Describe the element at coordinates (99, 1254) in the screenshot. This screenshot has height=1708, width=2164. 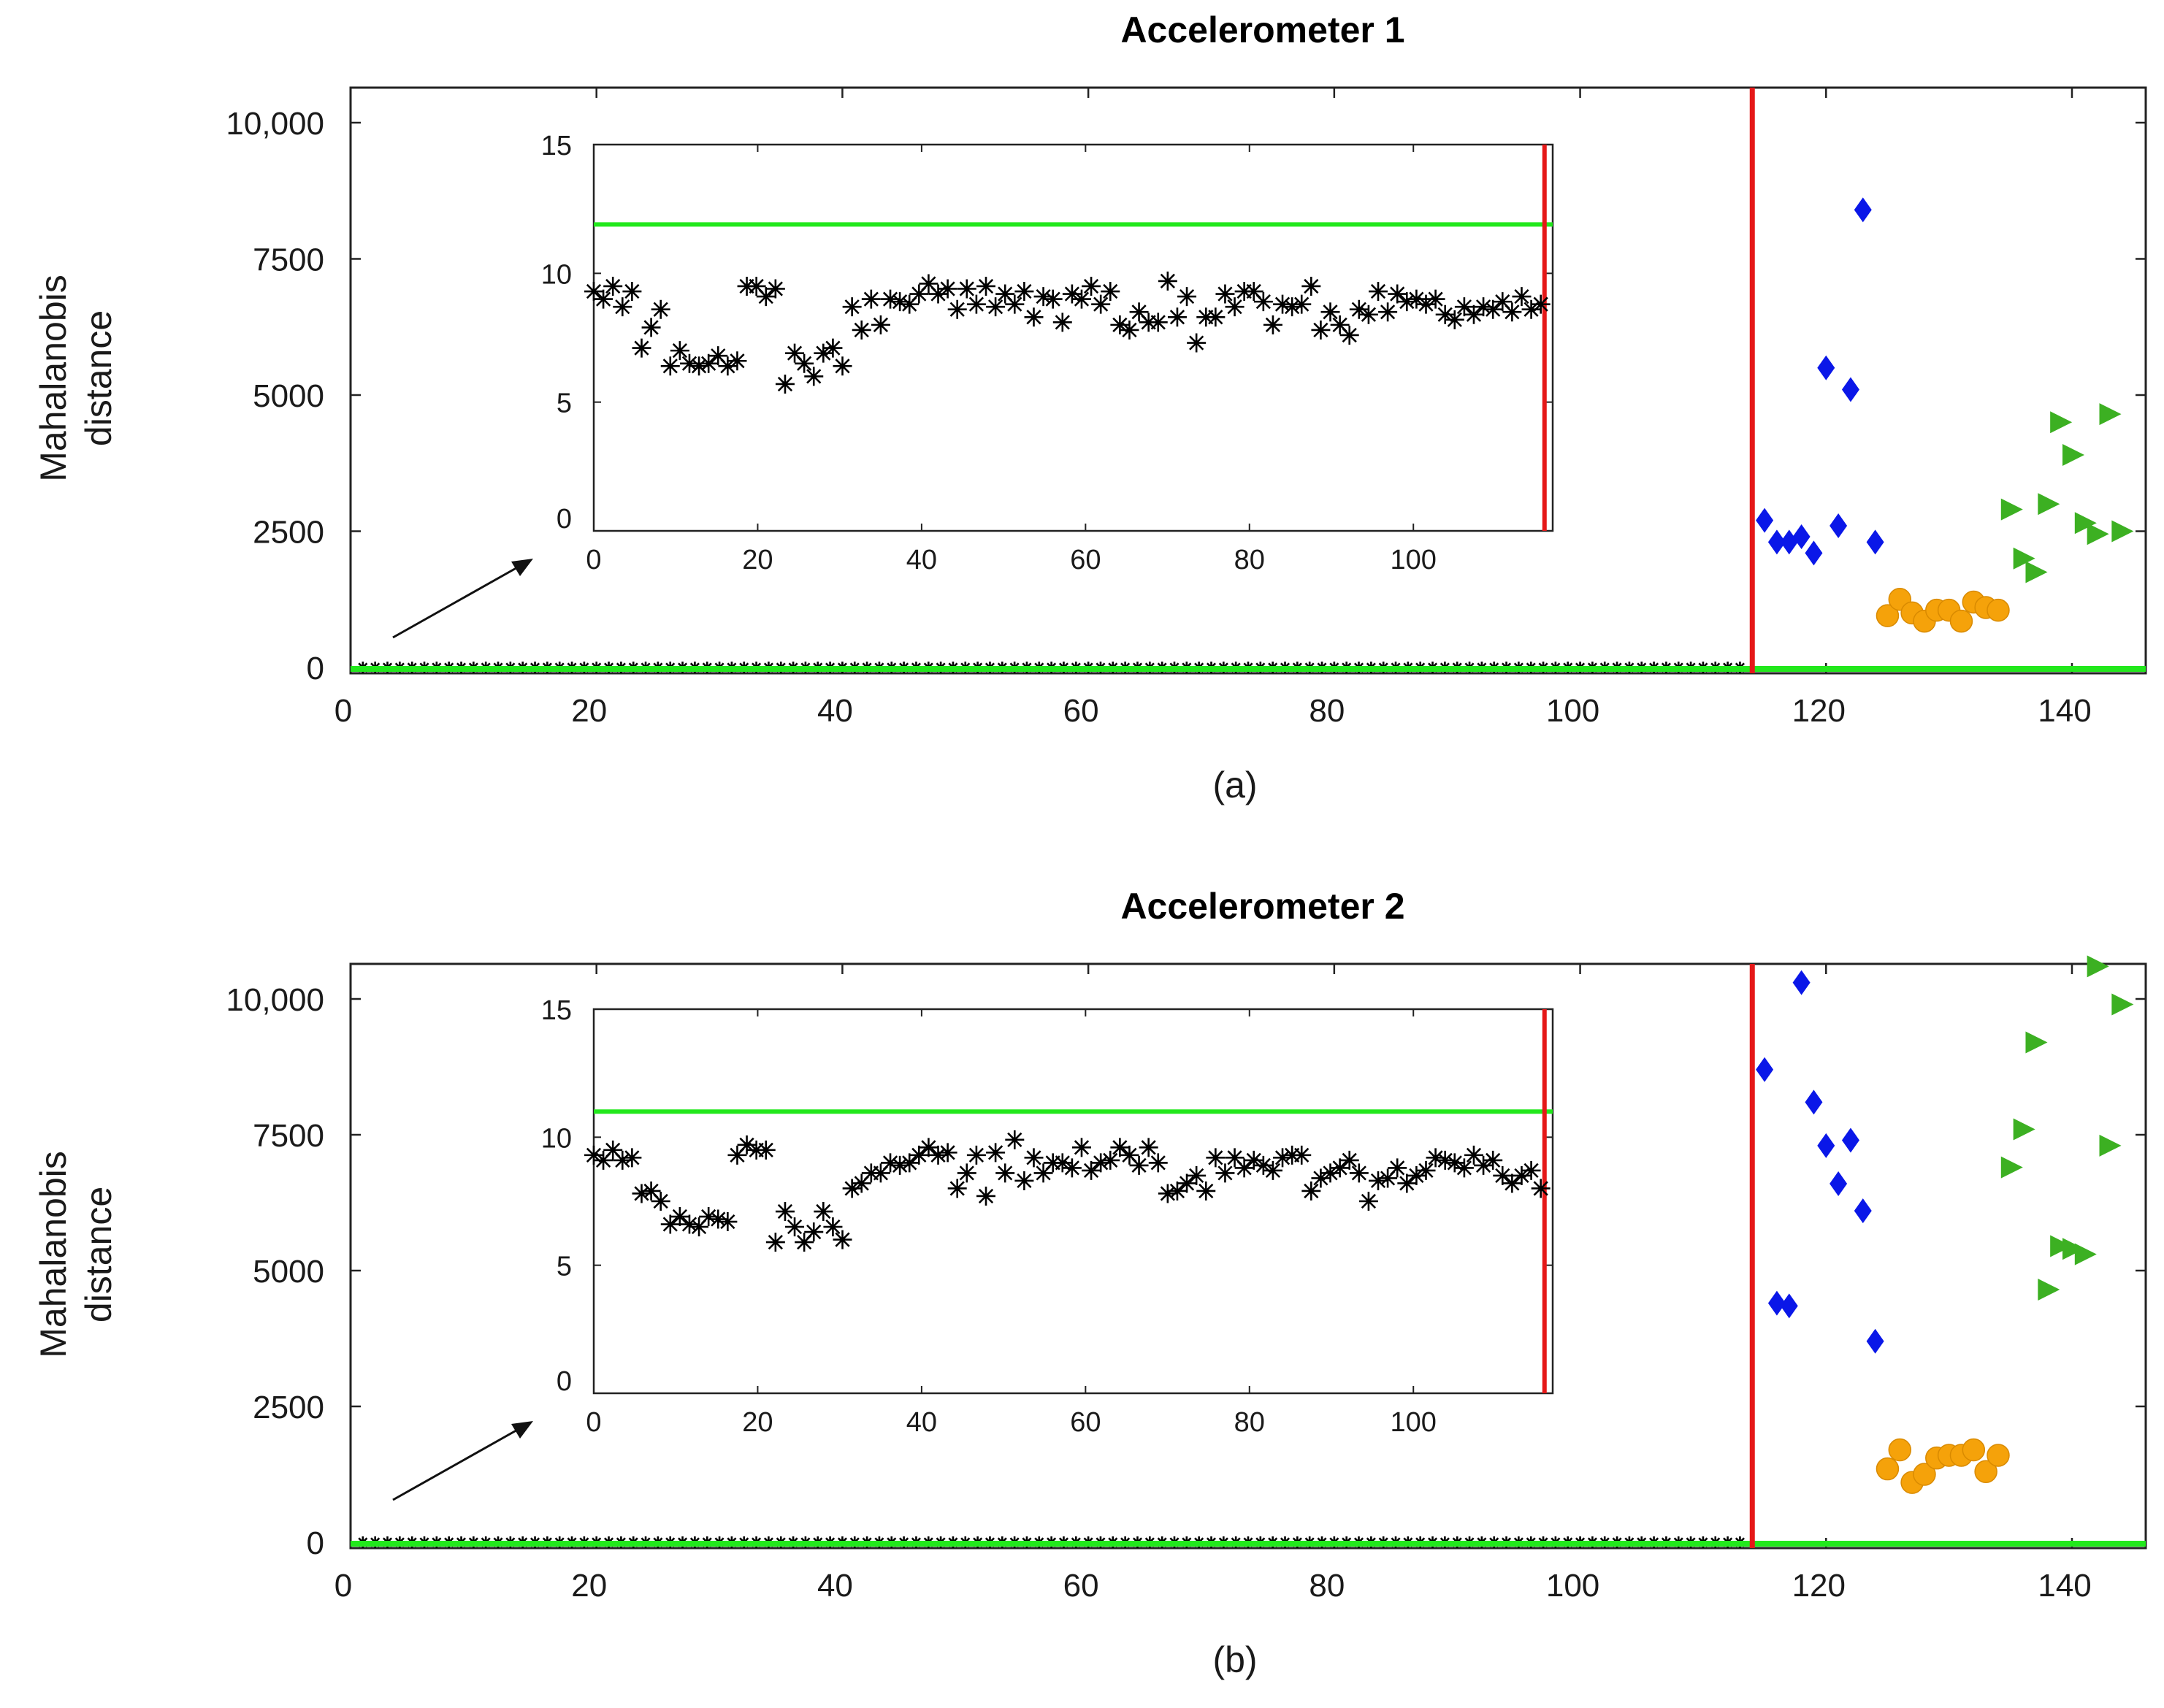
I see `y-axis-label-line2: distance` at that location.